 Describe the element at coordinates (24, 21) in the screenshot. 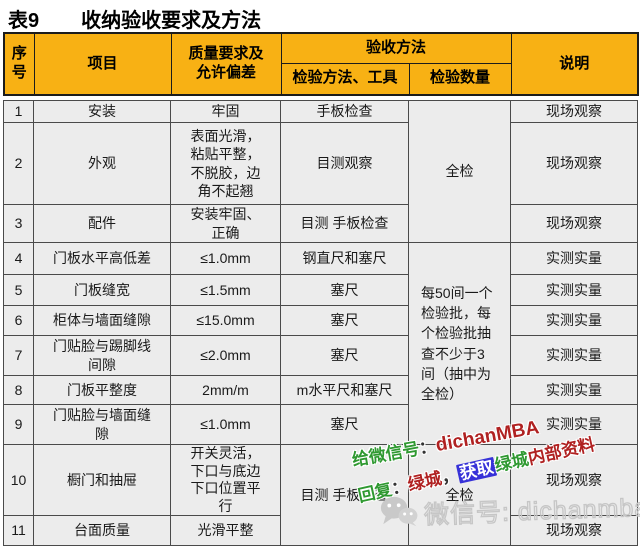

I see `table-number-label: 表9` at that location.